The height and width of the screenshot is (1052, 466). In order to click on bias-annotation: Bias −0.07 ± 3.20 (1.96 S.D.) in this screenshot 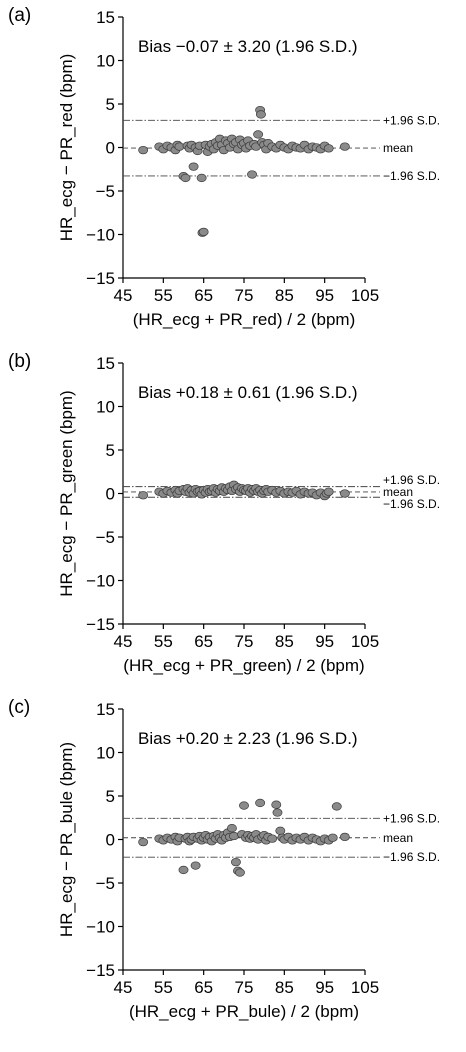, I will do `click(248, 46)`.